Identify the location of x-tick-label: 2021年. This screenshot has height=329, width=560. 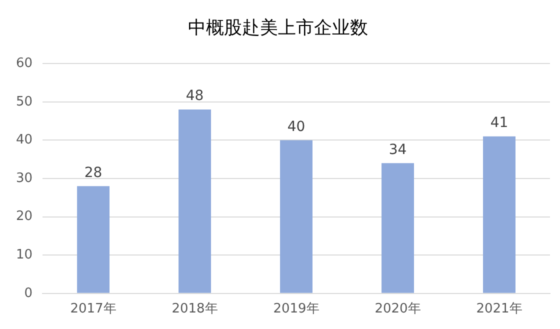
(499, 309).